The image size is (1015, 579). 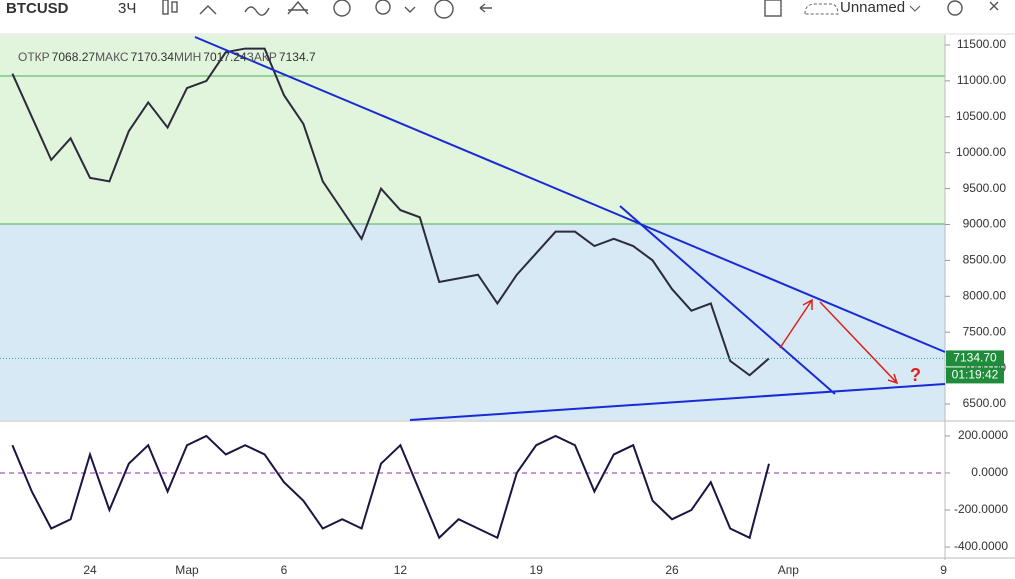 I want to click on x-tick-label: 26, so click(x=672, y=570).